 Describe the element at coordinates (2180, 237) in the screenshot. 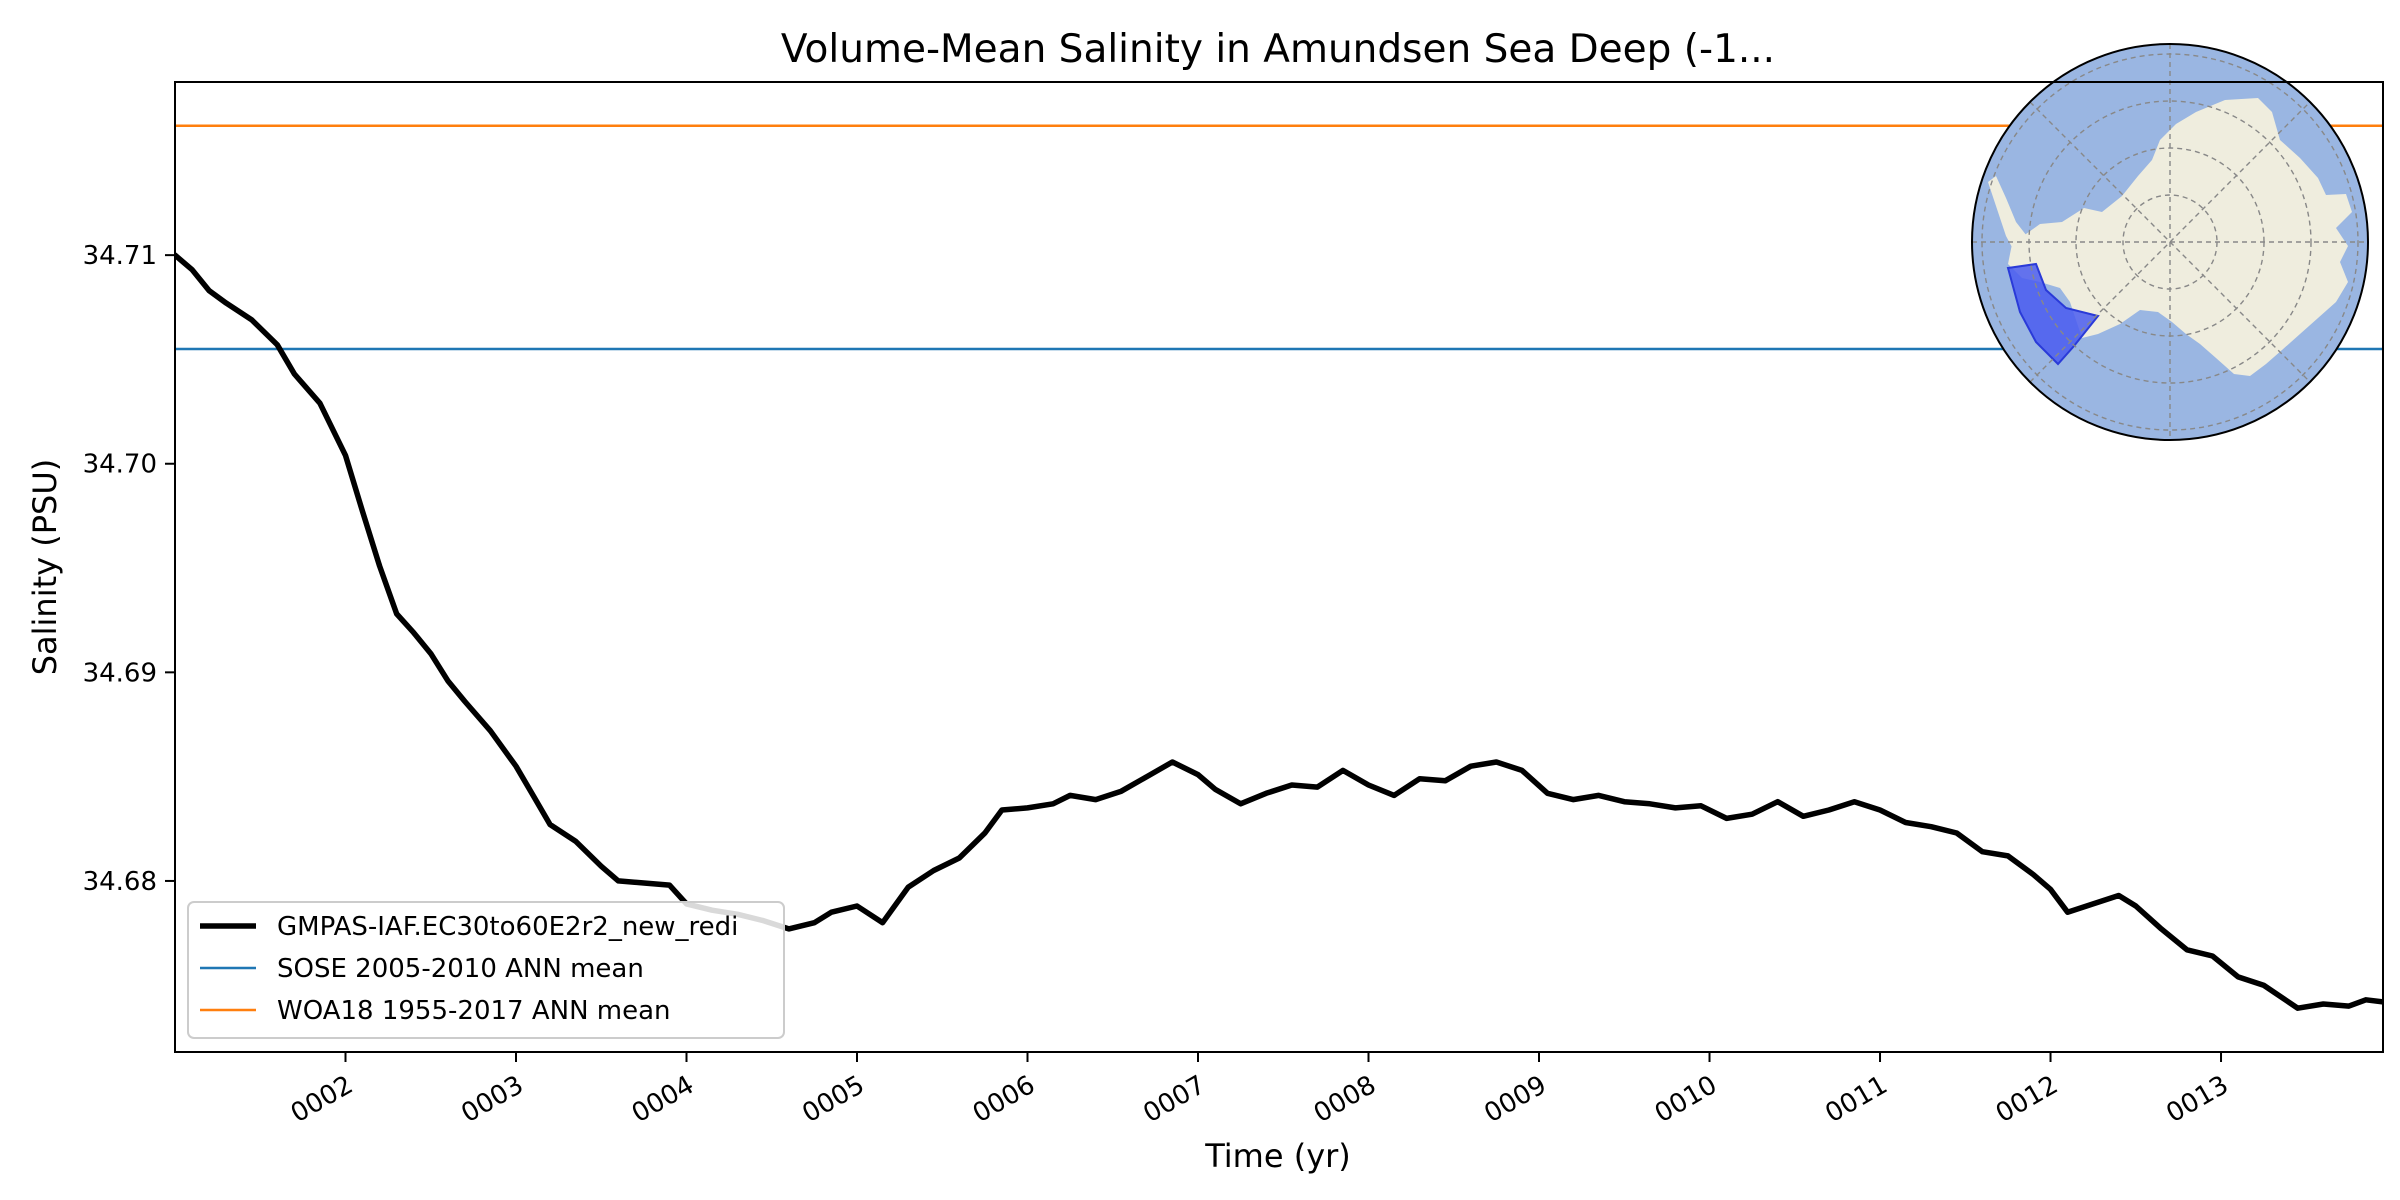

I see `antarctica-land` at that location.